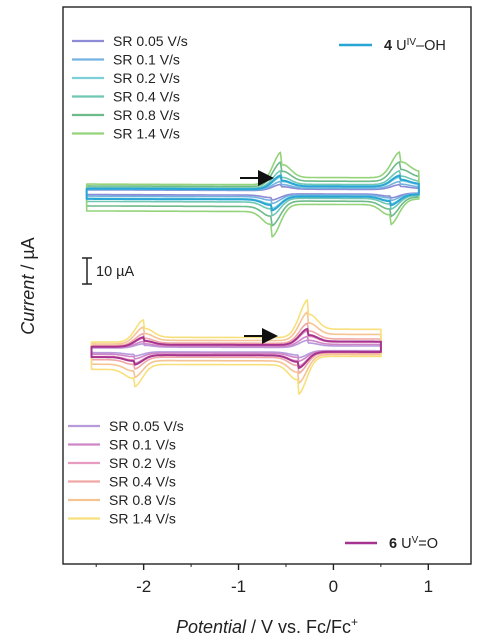  I want to click on scale-bar: 10 µA, so click(108, 271).